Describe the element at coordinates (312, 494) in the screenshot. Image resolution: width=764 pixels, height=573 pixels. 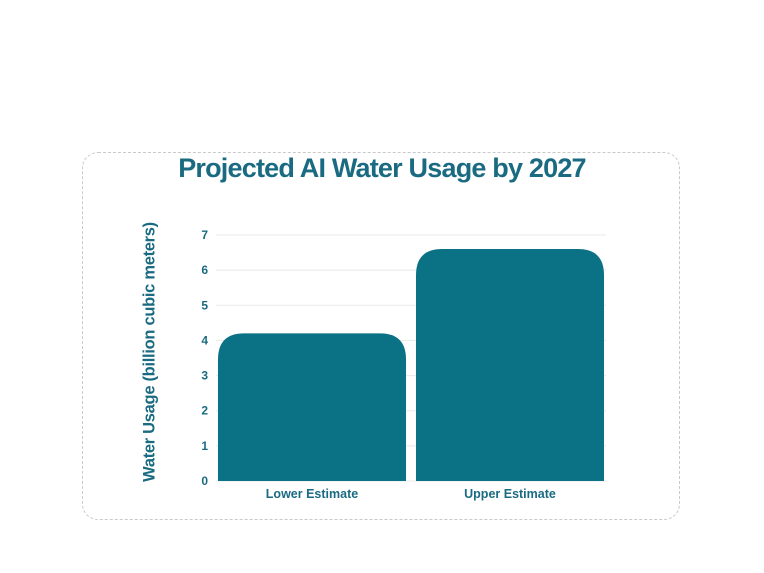
I see `x-tick-label: Lower Estimate` at that location.